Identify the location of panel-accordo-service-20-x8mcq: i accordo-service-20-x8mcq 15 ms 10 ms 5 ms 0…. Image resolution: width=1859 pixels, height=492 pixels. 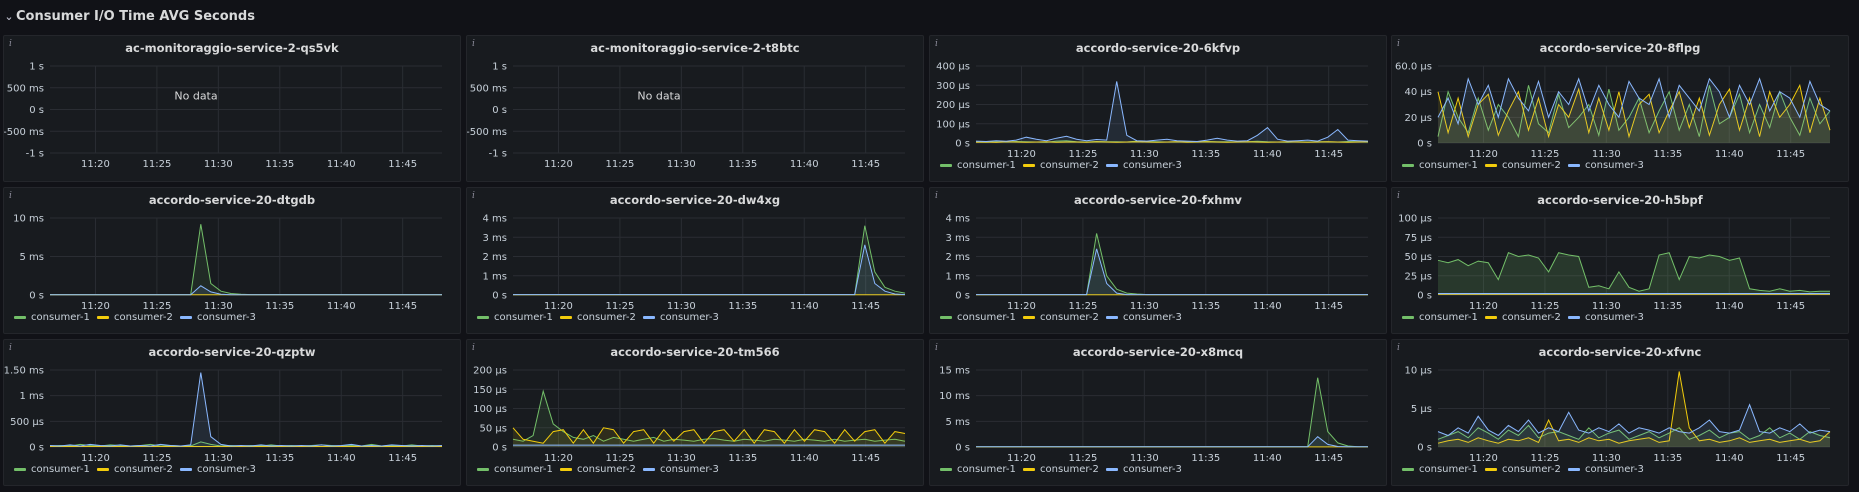
(1158, 412).